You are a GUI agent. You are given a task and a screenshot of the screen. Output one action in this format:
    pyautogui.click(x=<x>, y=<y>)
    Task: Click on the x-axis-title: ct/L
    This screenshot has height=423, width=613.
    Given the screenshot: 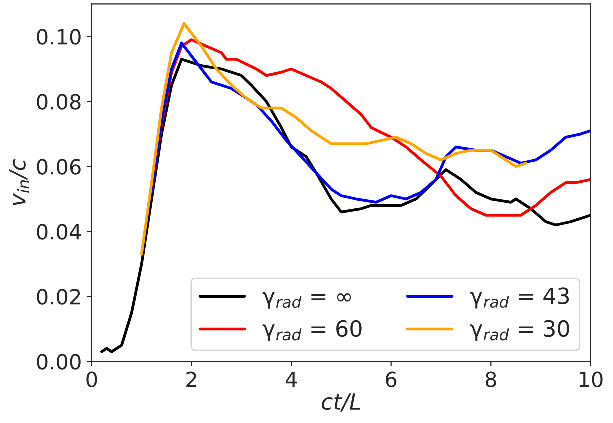 What is the action you would take?
    pyautogui.click(x=341, y=403)
    